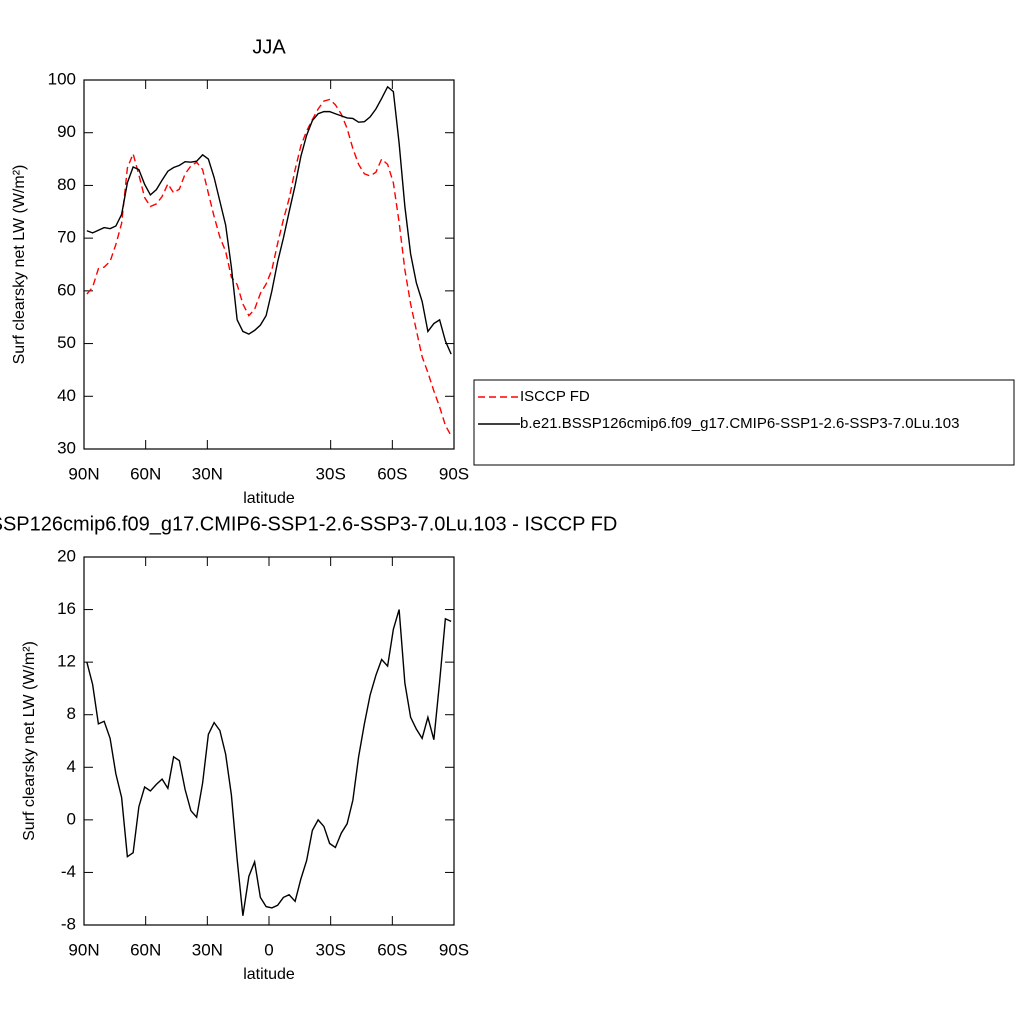 Image resolution: width=1024 pixels, height=1029 pixels. I want to click on y-tick-label: 30, so click(66, 447).